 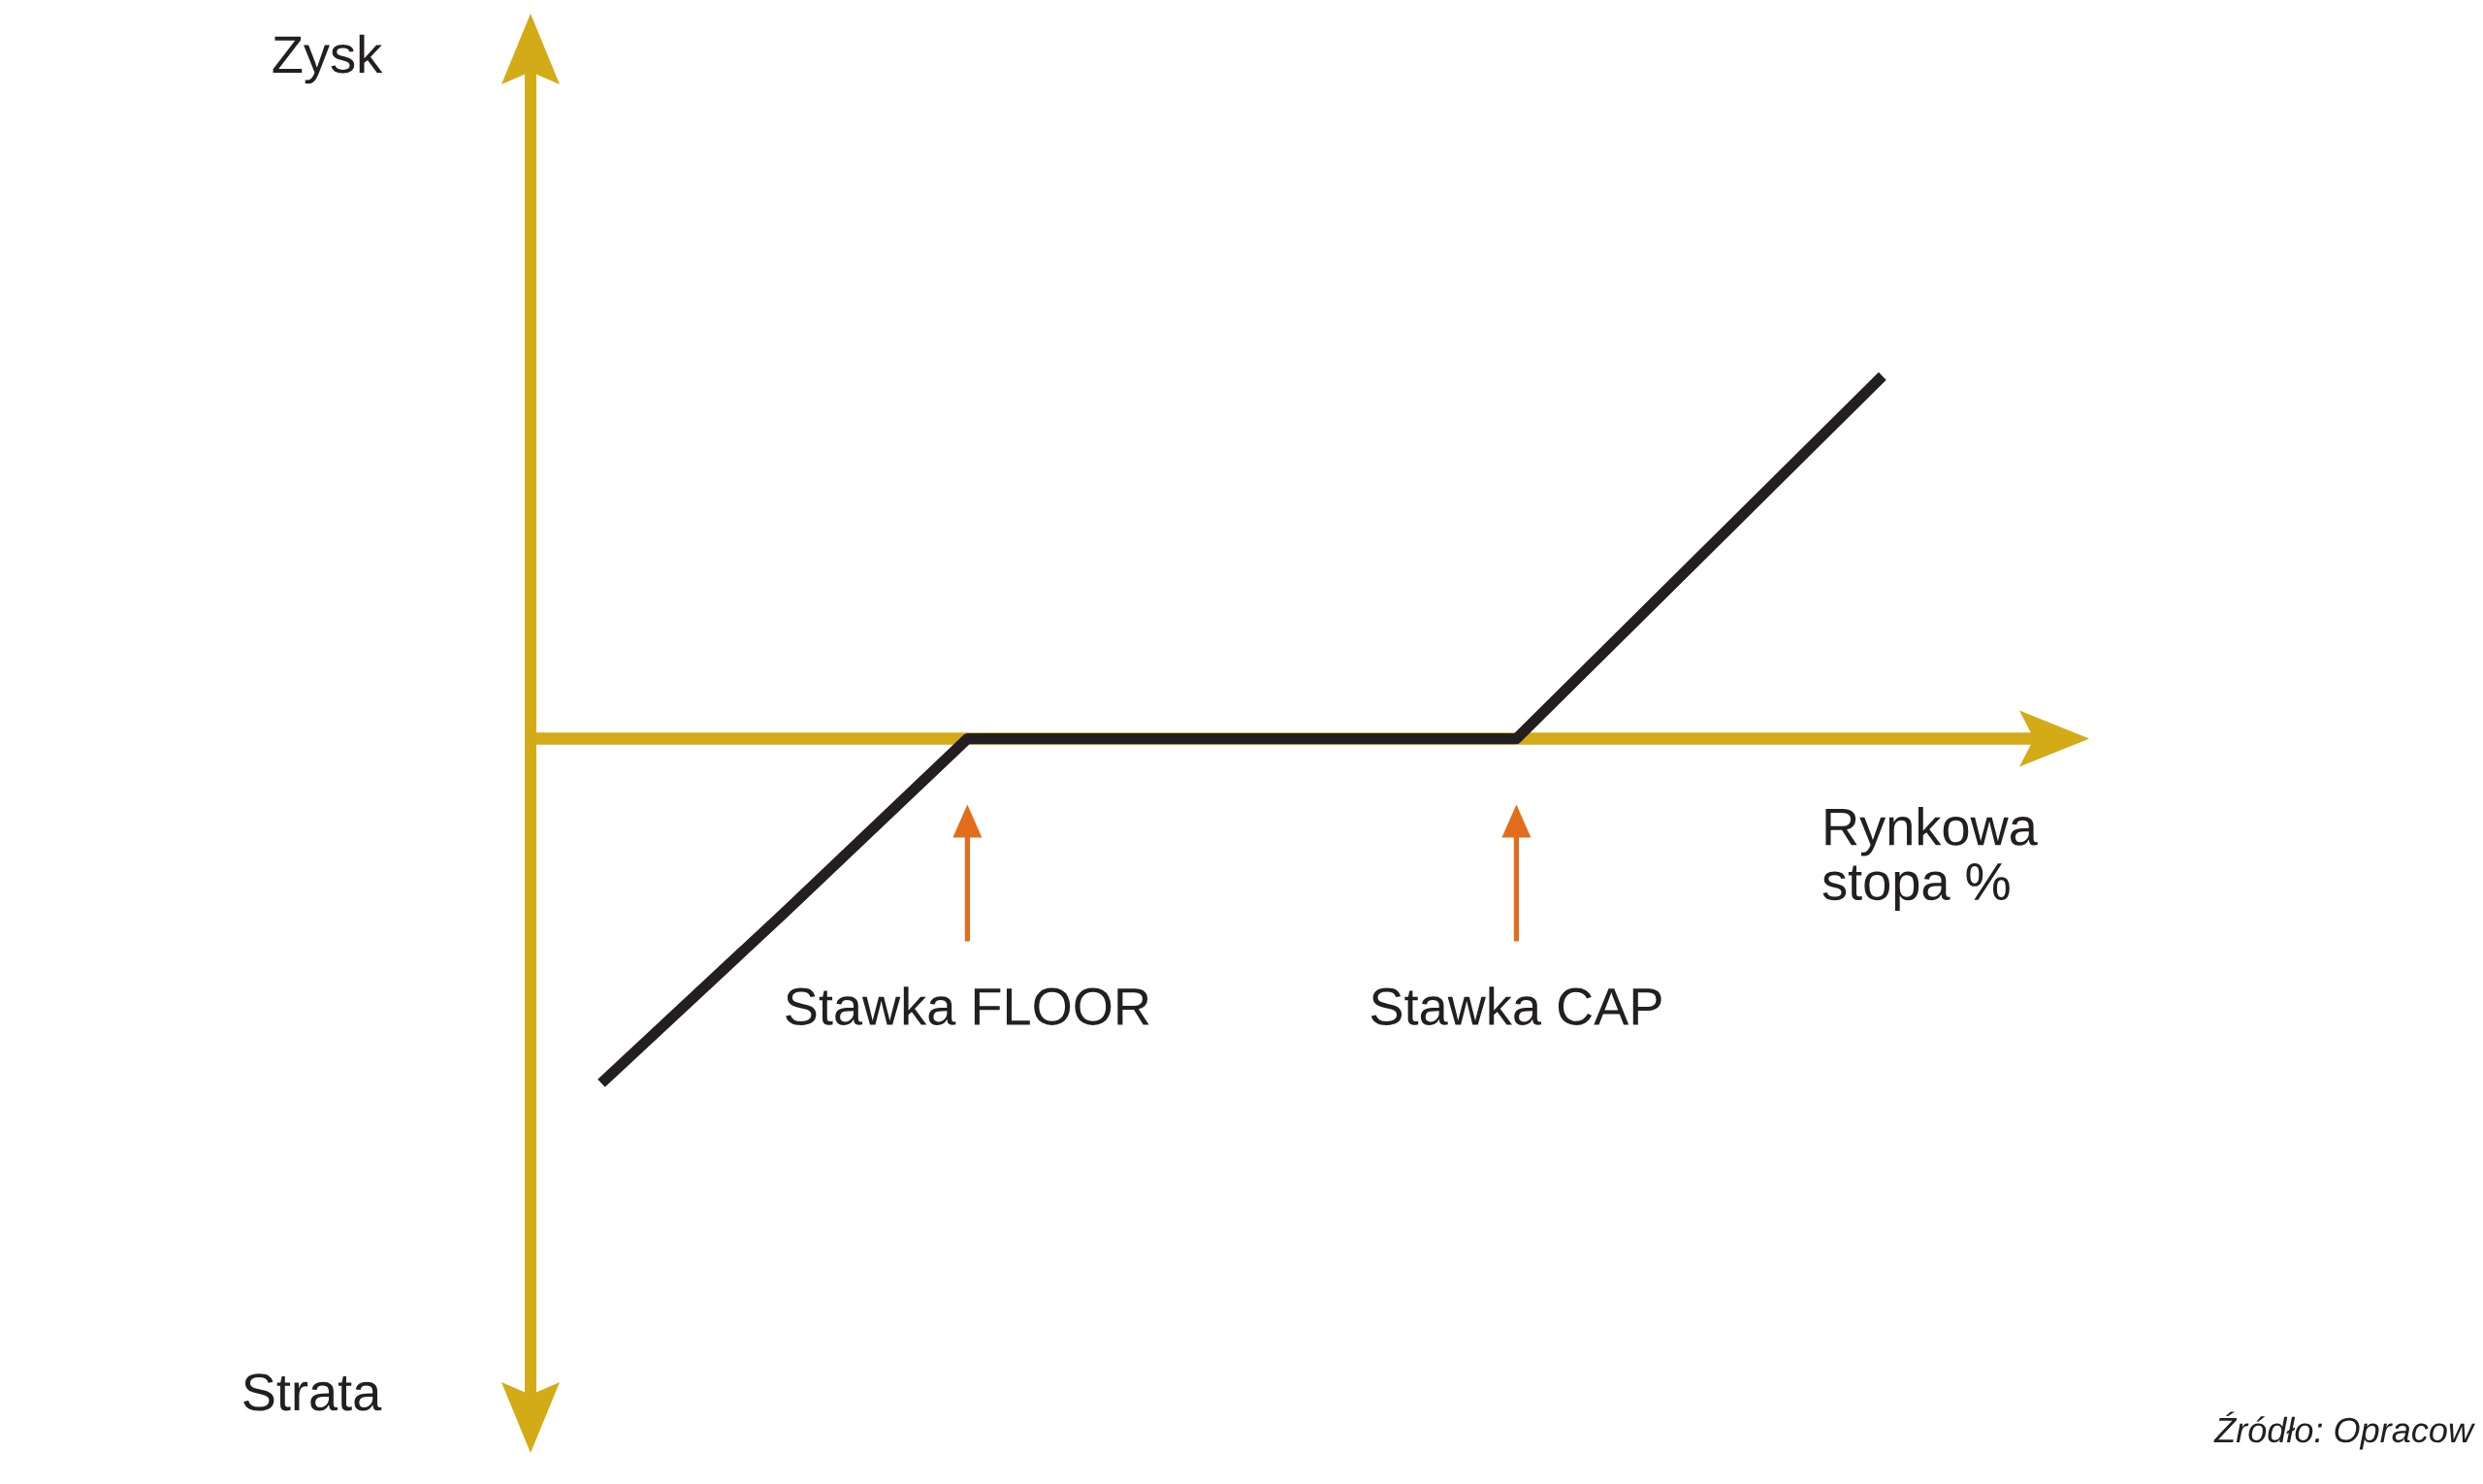 What do you see at coordinates (1930, 859) in the screenshot?
I see `x-axis-title: Rynkowa stopa %` at bounding box center [1930, 859].